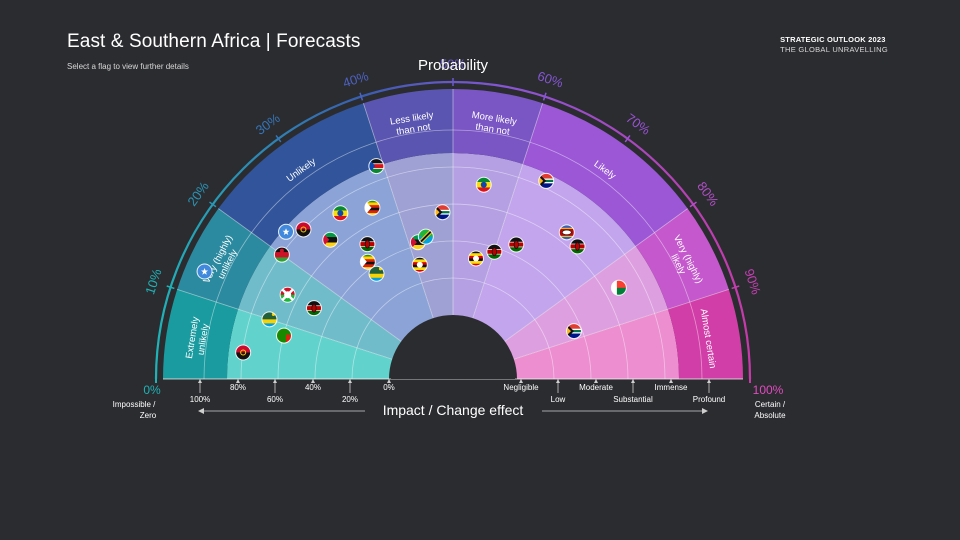 Image resolution: width=960 pixels, height=540 pixels. I want to click on probability-end-label: 100%, so click(768, 390).